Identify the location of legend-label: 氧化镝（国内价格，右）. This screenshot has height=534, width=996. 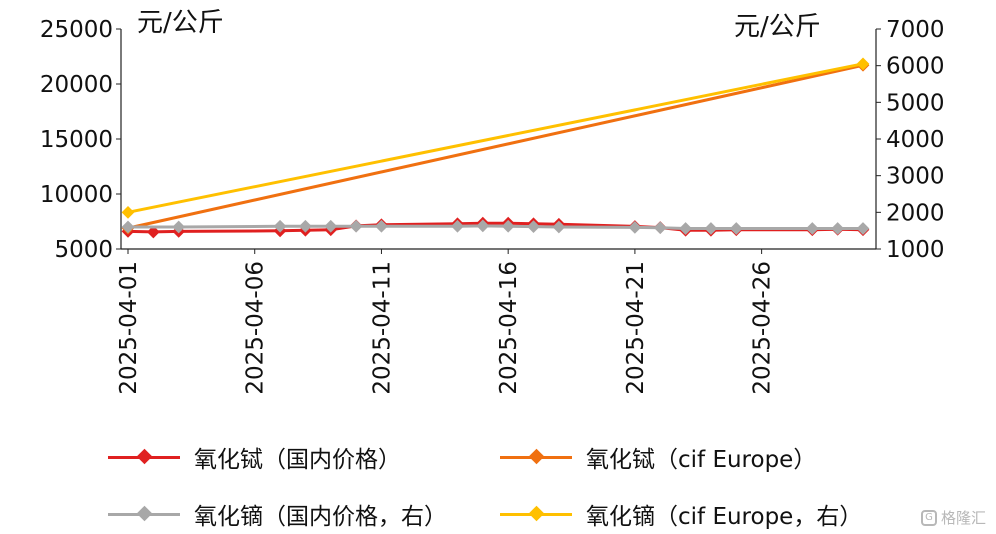
(320, 517).